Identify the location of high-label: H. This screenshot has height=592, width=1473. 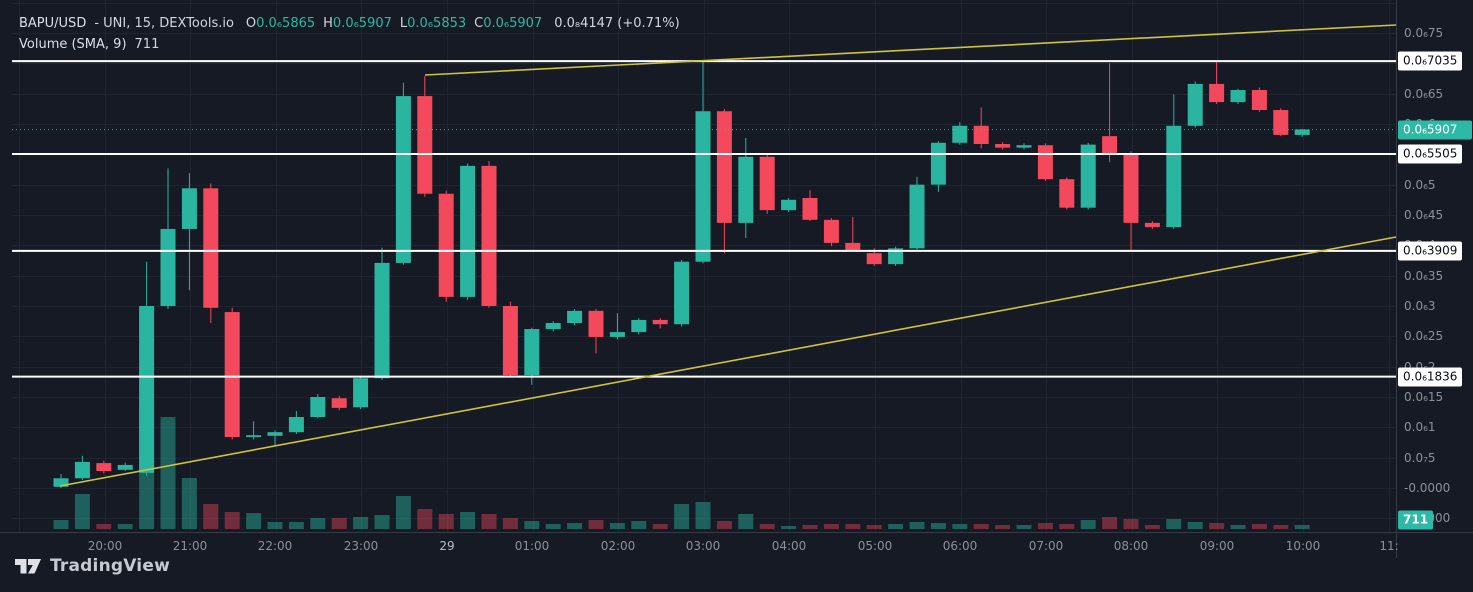
(328, 23).